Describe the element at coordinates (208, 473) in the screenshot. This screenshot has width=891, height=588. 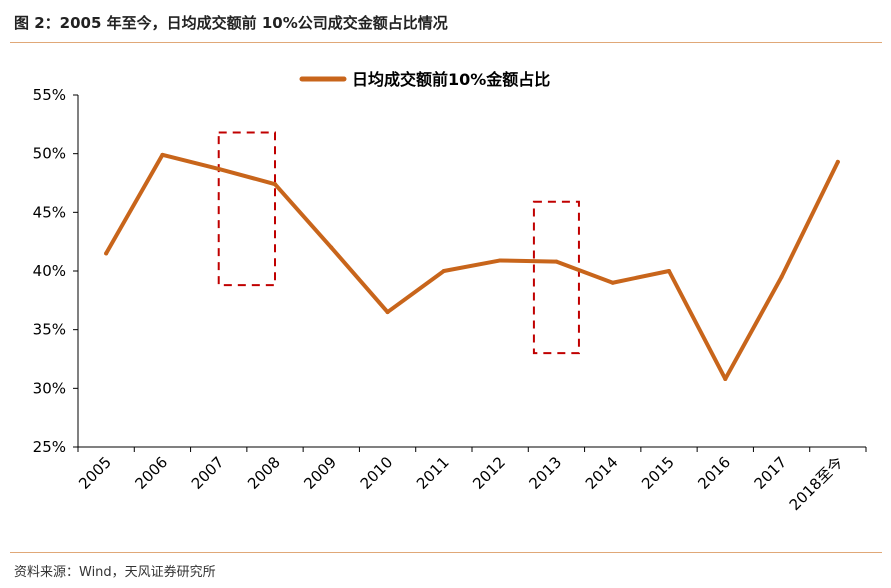
I see `x-tick-label: 2007` at that location.